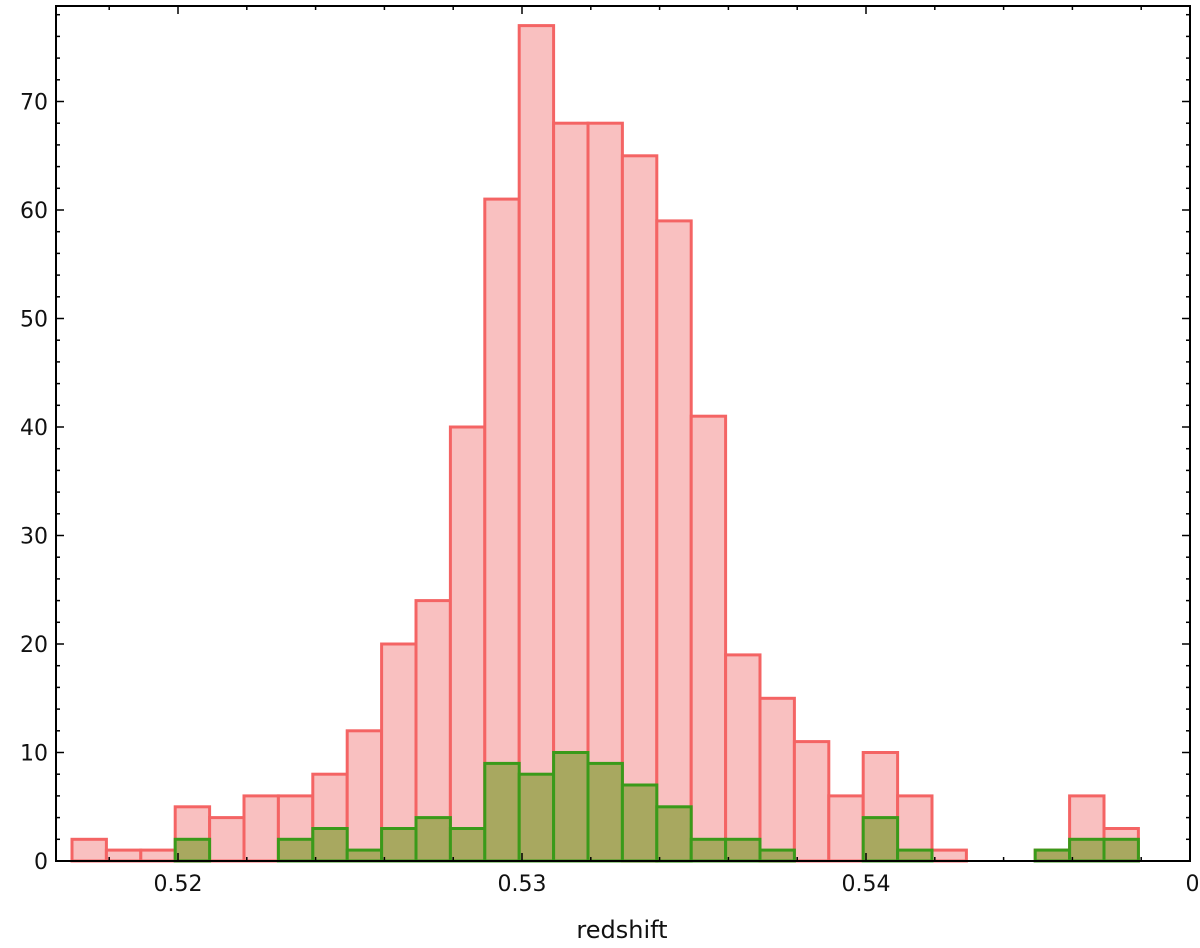  What do you see at coordinates (41, 862) in the screenshot?
I see `y-tick-label: 0` at bounding box center [41, 862].